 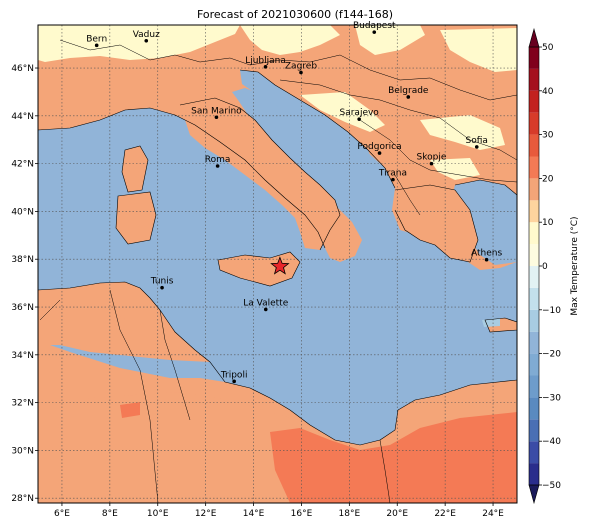 I want to click on lon-tick-label: 22°E, so click(x=445, y=514).